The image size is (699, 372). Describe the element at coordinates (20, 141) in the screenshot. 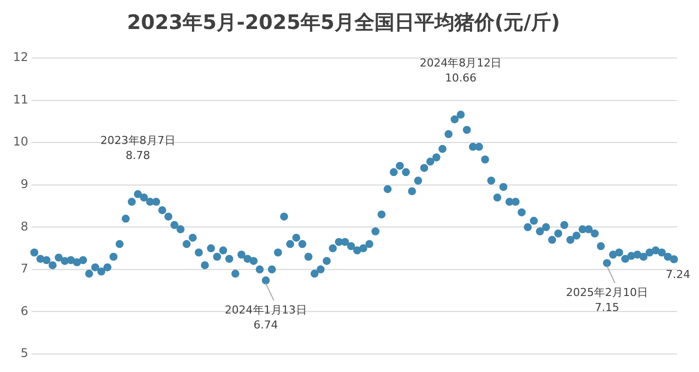

I see `y-tick-label: 10` at that location.